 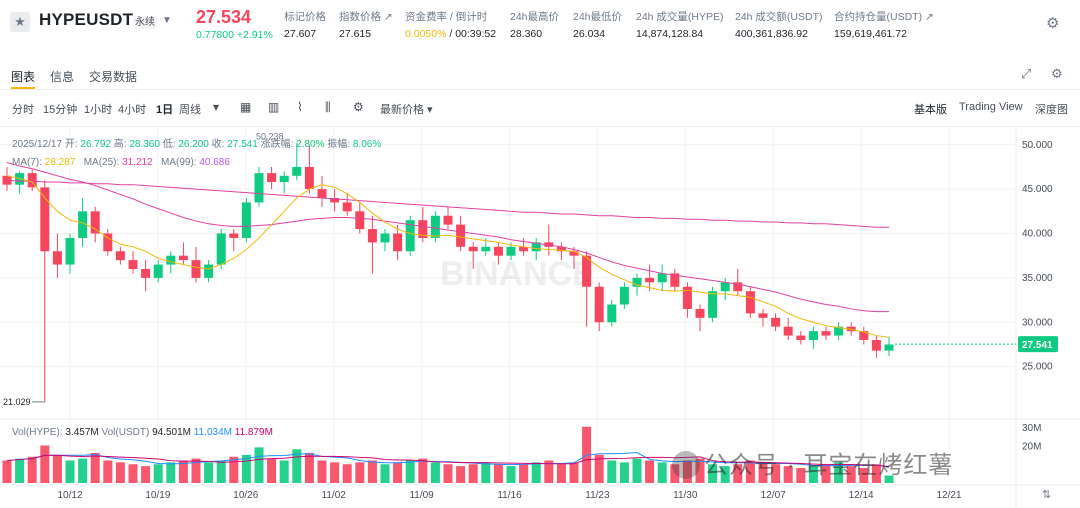 I want to click on legend-date: 2025/12/17, so click(x=37, y=144).